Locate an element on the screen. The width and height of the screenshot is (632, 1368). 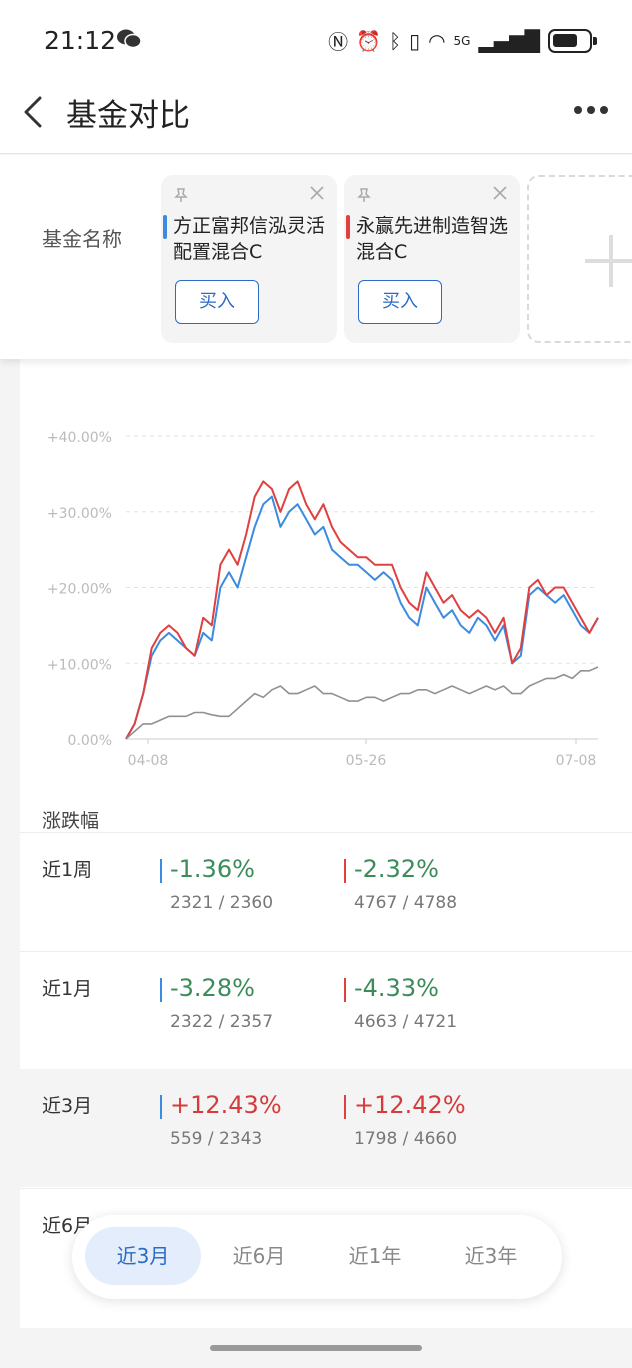
alarm-icon: ⏰ is located at coordinates (369, 40).